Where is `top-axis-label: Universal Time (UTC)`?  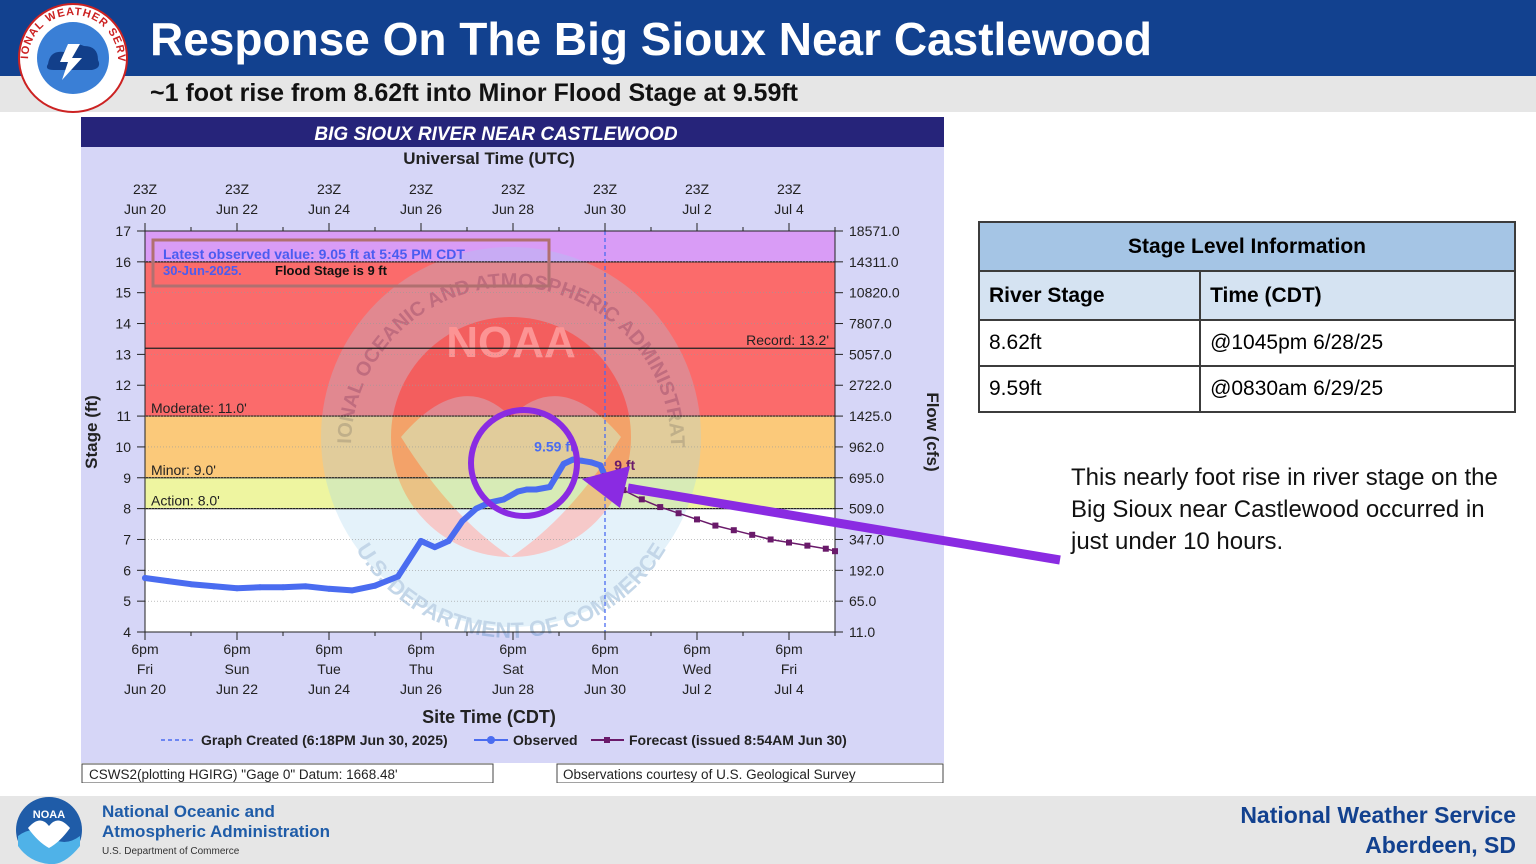 top-axis-label: Universal Time (UTC) is located at coordinates (489, 158).